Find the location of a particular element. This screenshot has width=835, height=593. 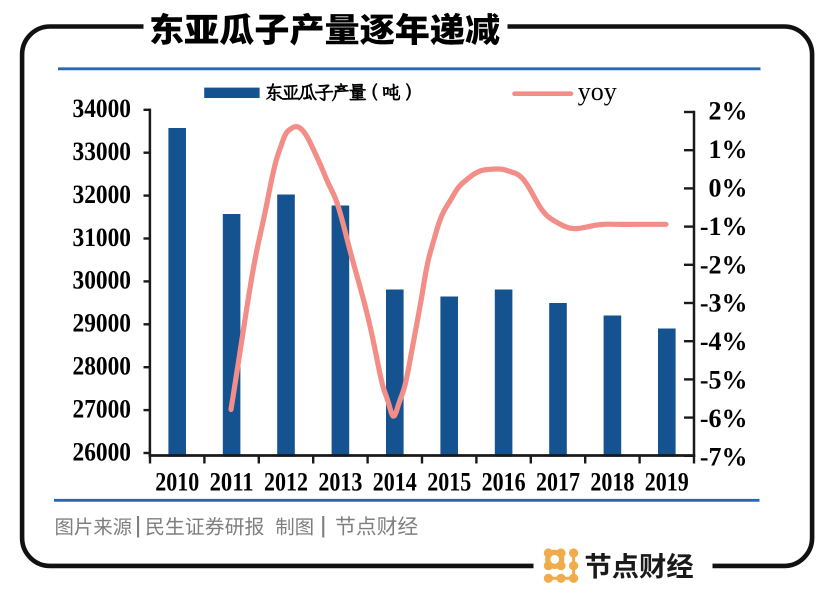

svg-text: 2% is located at coordinates (728, 111).